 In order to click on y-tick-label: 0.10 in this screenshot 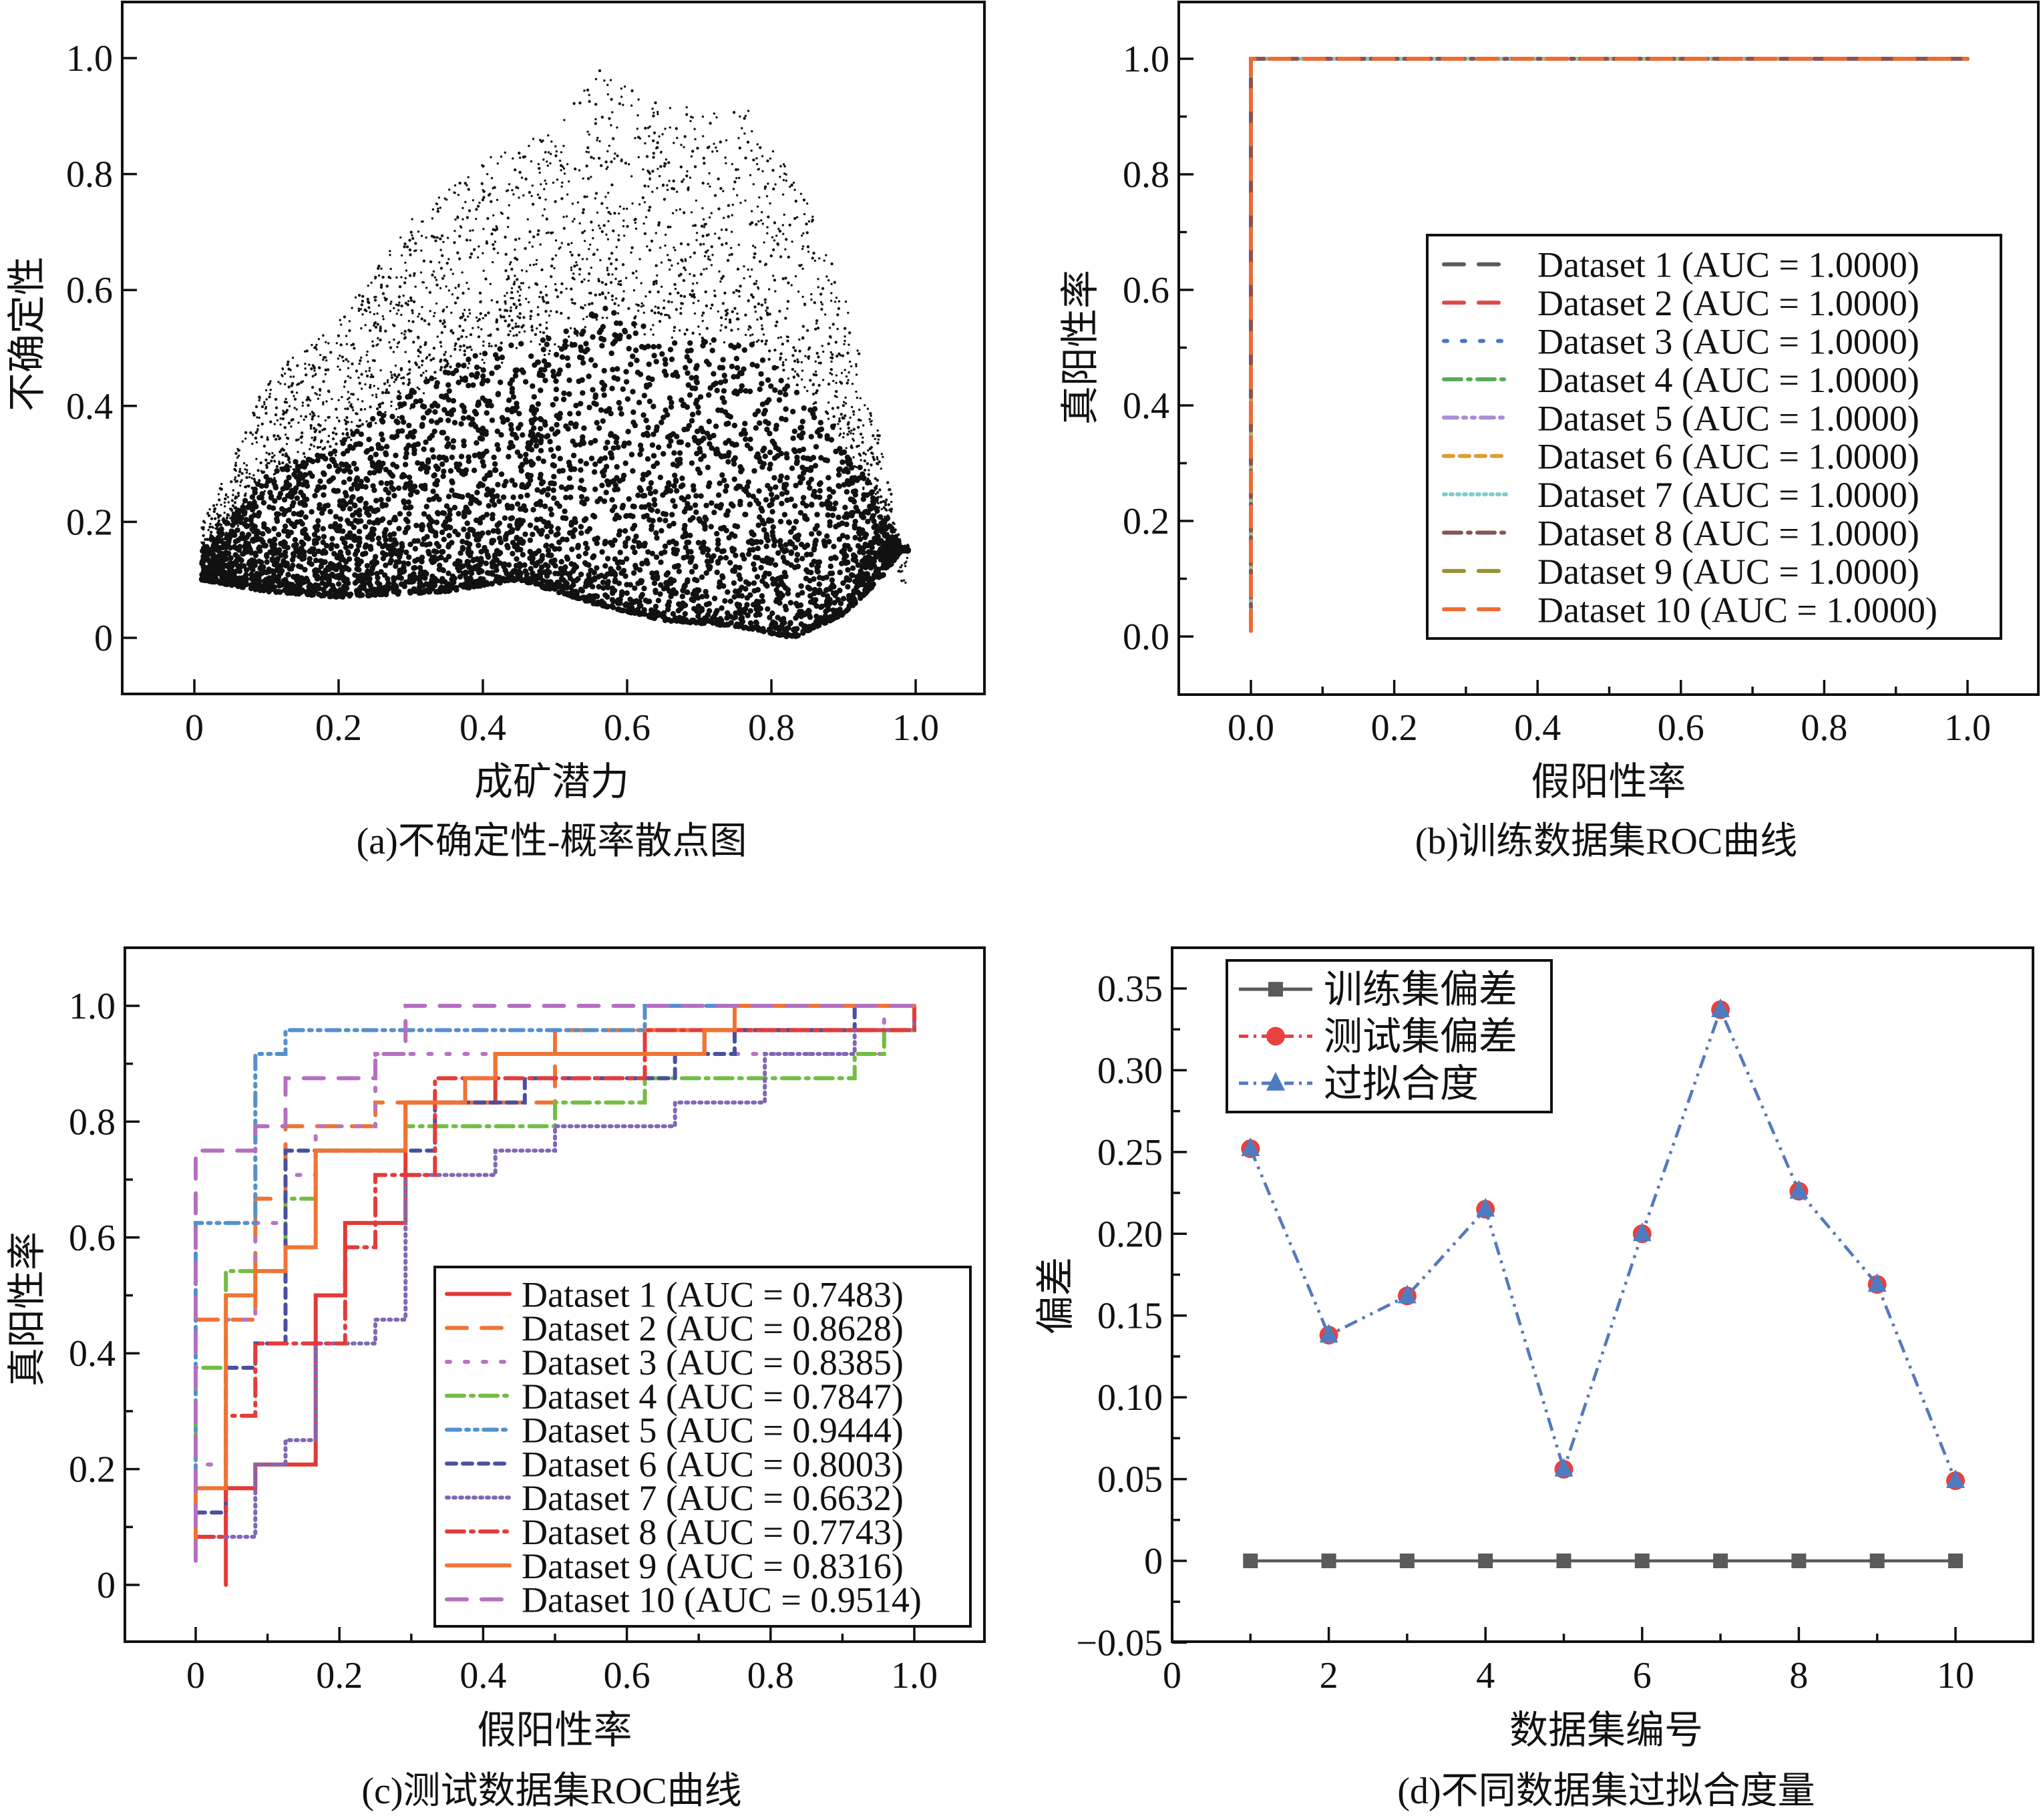, I will do `click(1130, 1398)`.